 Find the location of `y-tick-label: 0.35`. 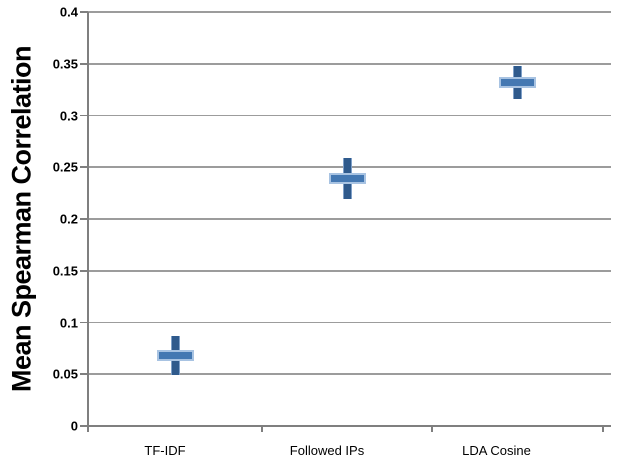

y-tick-label: 0.35 is located at coordinates (65, 64).